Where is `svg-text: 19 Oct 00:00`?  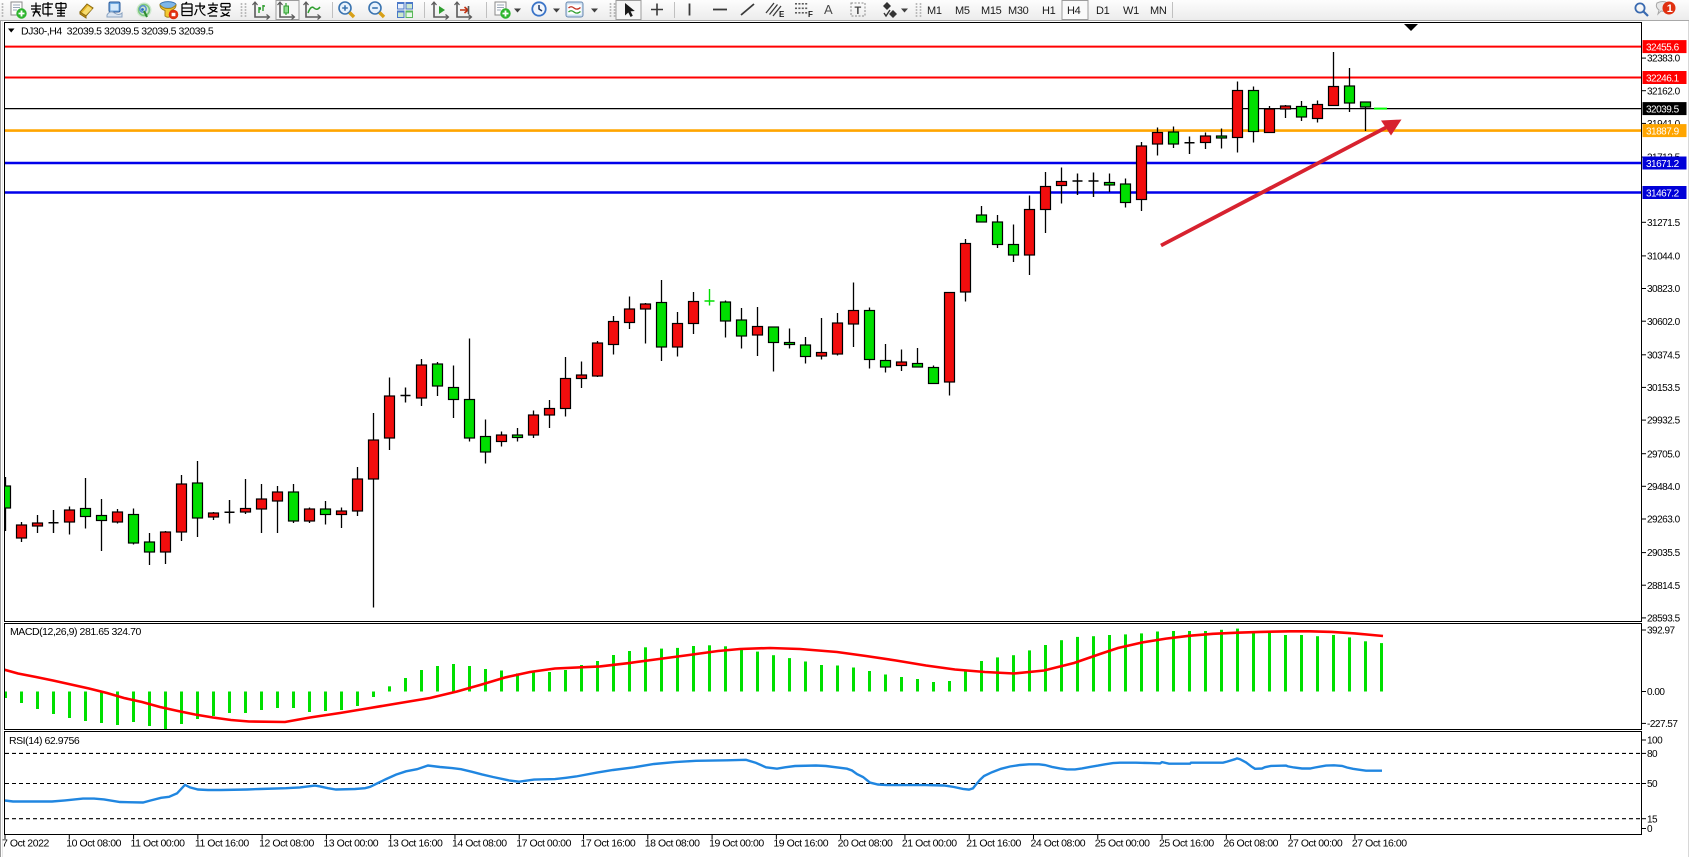 svg-text: 19 Oct 00:00 is located at coordinates (736, 844).